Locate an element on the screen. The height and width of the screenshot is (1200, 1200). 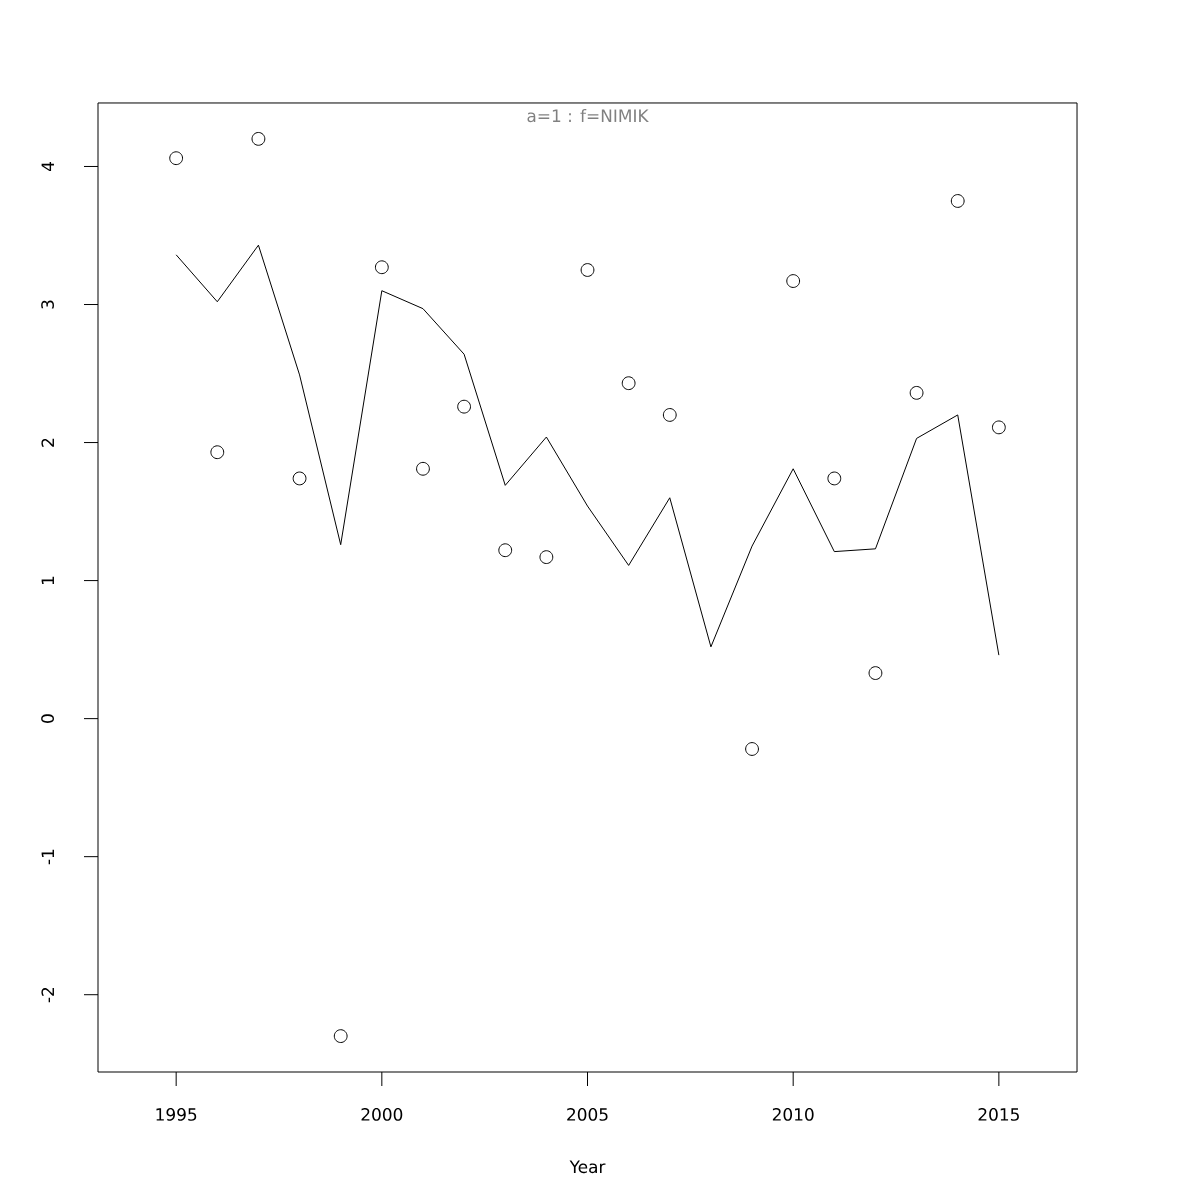
x-tick-label: 2015 is located at coordinates (998, 1114).